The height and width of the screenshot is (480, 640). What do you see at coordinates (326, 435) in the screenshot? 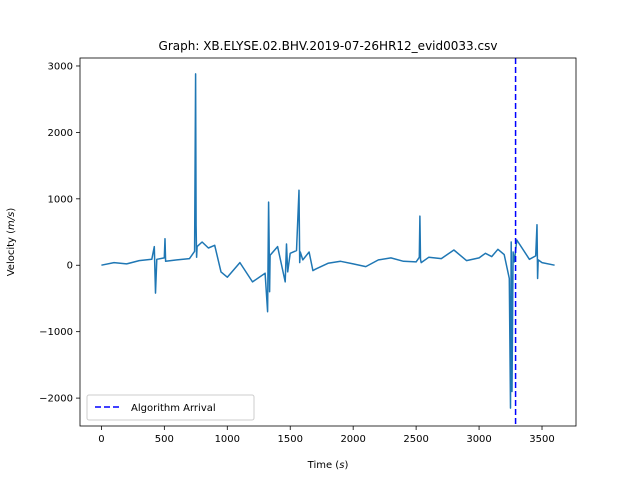
I see `x-axis: 0 500 1000 1500 2000 2500 3000 3500` at bounding box center [326, 435].